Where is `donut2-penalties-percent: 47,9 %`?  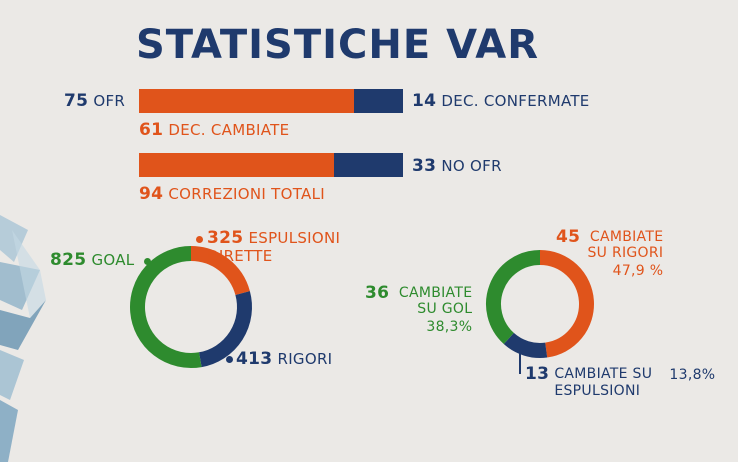
donut2-penalties-percent: 47,9 % is located at coordinates (638, 271).